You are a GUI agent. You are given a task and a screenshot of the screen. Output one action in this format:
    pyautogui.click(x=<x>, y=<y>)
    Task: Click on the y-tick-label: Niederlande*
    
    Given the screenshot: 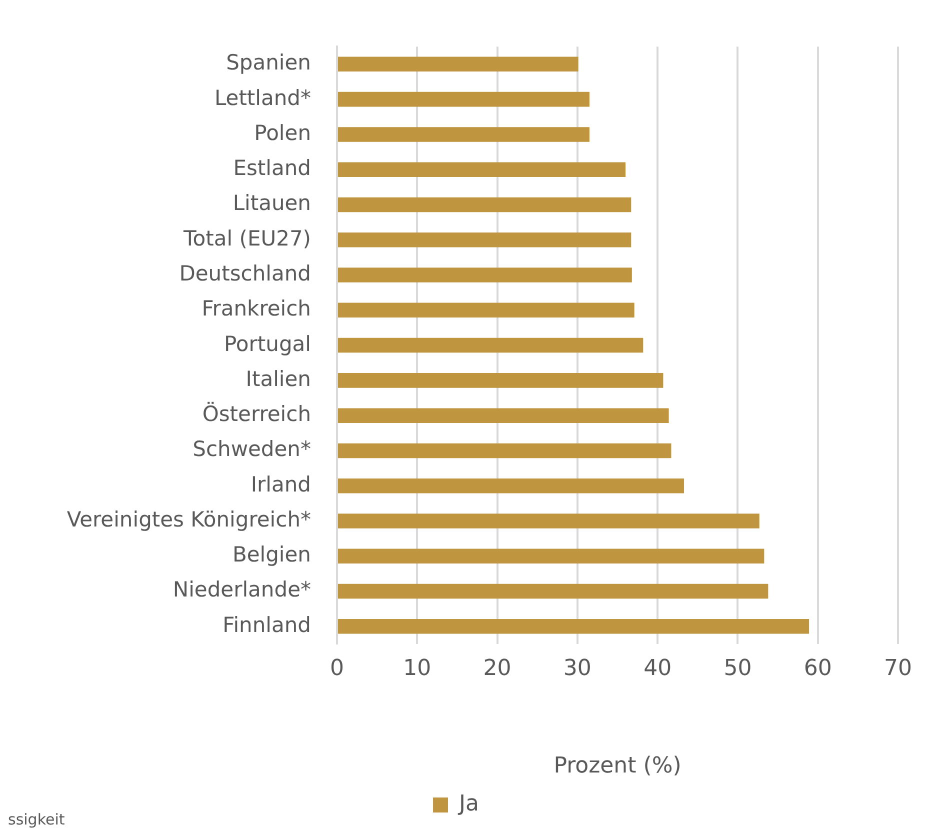 What is the action you would take?
    pyautogui.click(x=241, y=590)
    